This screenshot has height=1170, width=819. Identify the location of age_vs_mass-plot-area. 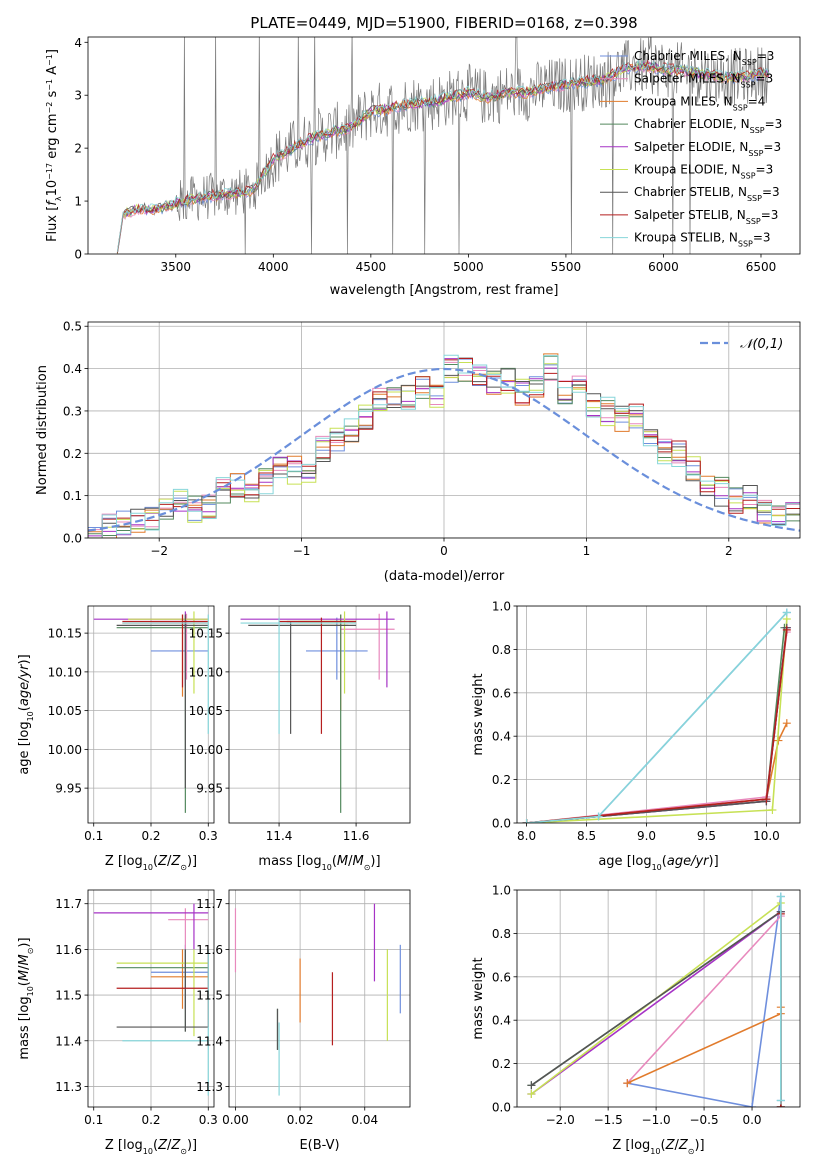
(319, 714).